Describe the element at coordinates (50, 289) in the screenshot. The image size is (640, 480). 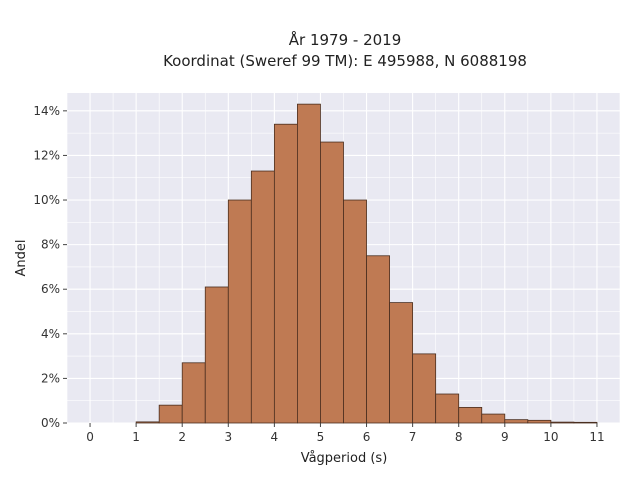
I see `y-tick-label: 6%` at that location.